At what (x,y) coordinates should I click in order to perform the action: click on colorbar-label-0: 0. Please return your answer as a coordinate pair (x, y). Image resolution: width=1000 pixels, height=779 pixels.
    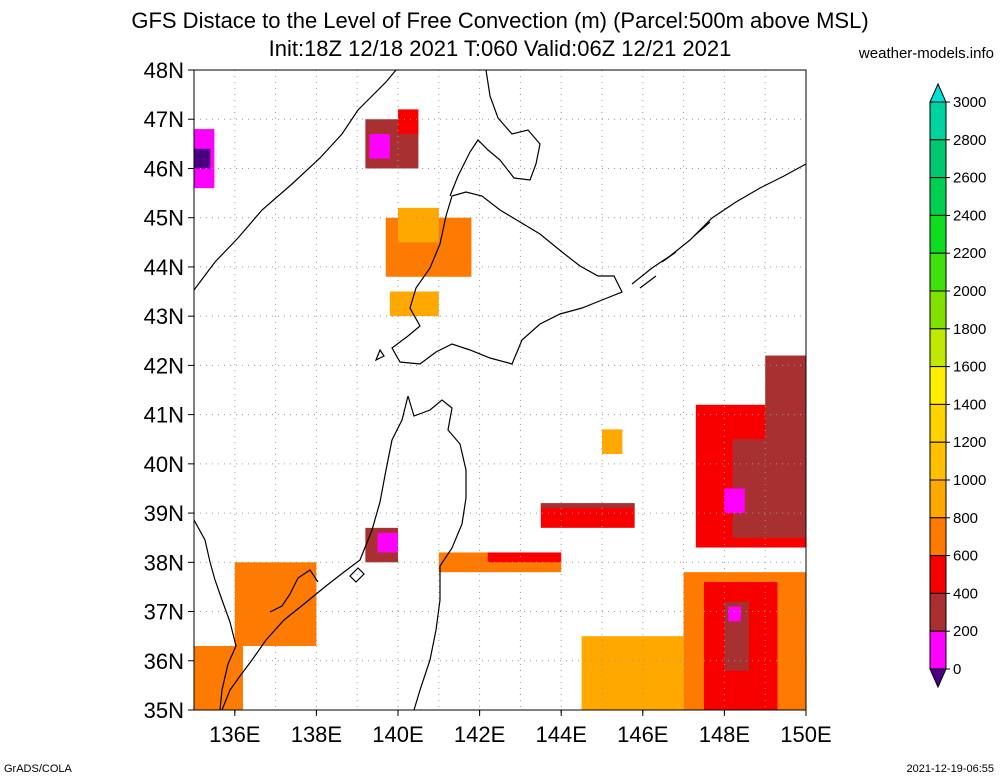
    Looking at the image, I should click on (957, 669).